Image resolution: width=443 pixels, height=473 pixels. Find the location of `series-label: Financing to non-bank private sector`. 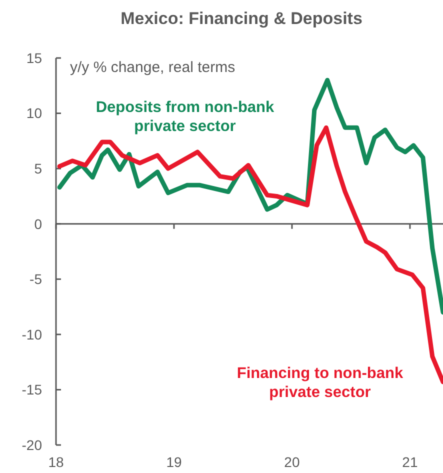

series-label: Financing to non-bank private sector is located at coordinates (320, 383).